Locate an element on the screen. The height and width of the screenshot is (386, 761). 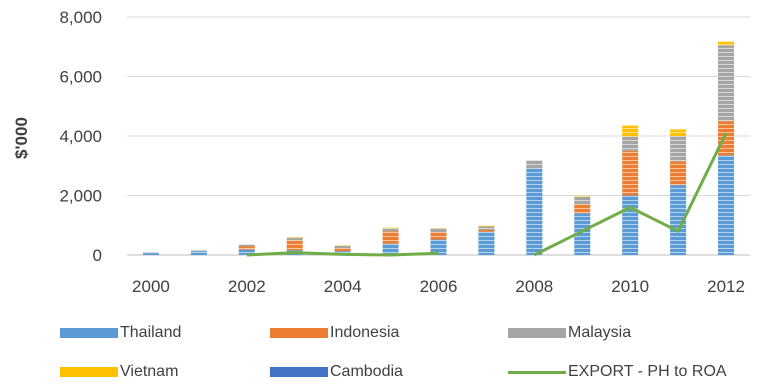
x-tick-label: 2006 is located at coordinates (439, 286).